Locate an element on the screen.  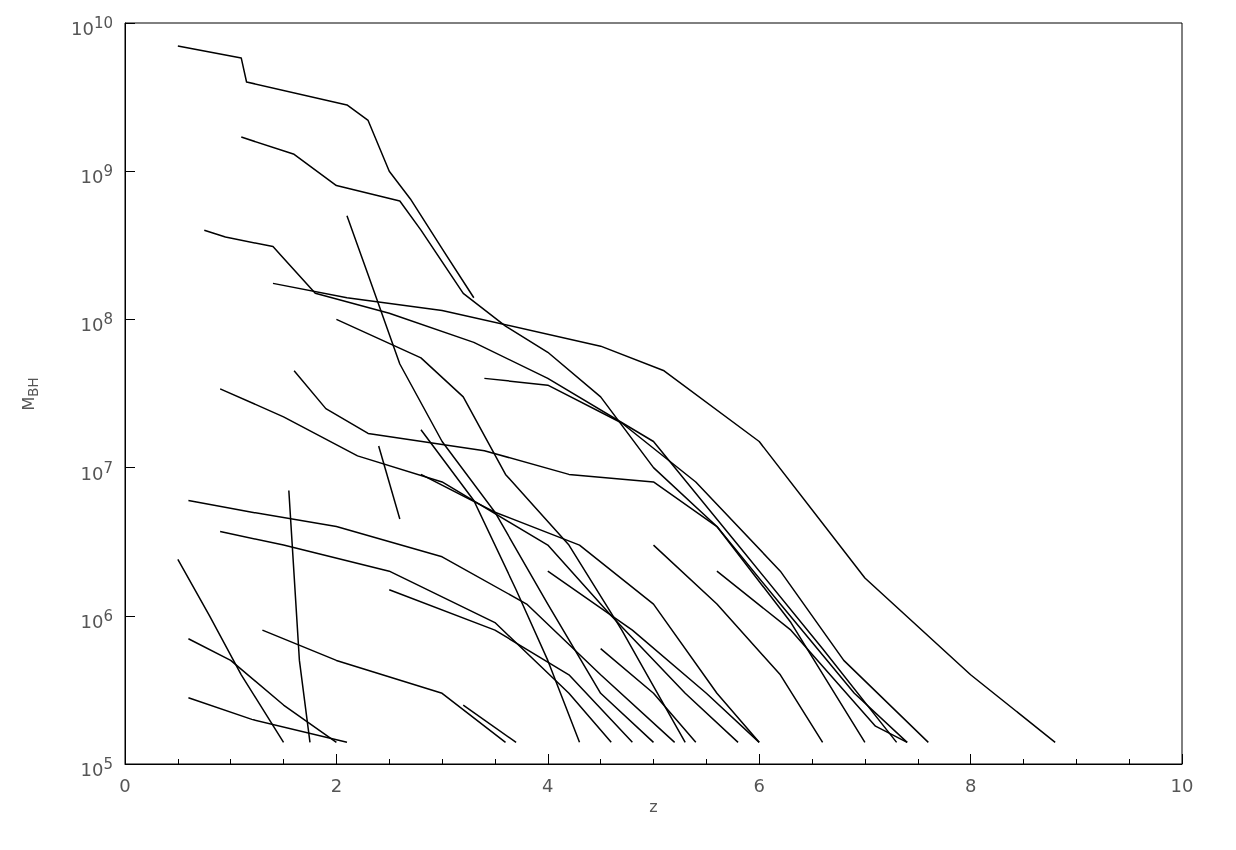
x-axis-title: z is located at coordinates (653, 807).